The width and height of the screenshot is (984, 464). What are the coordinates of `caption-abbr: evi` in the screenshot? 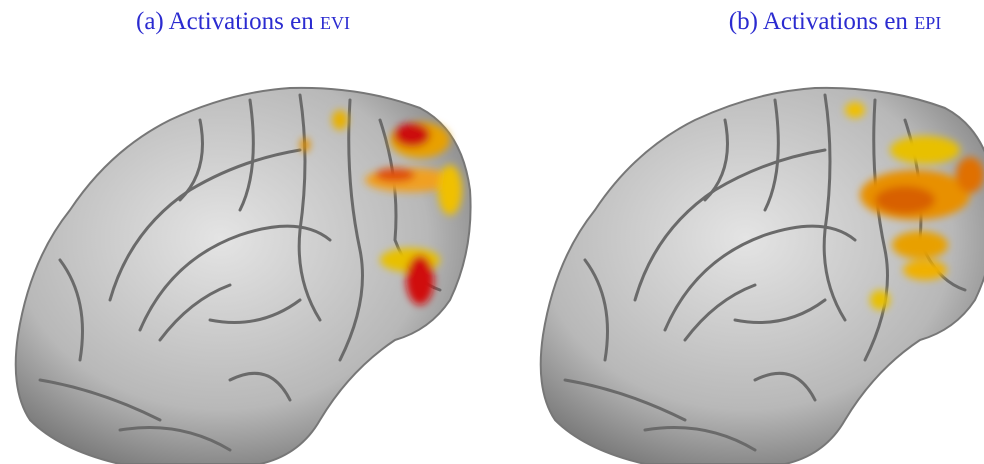 It's located at (334, 21).